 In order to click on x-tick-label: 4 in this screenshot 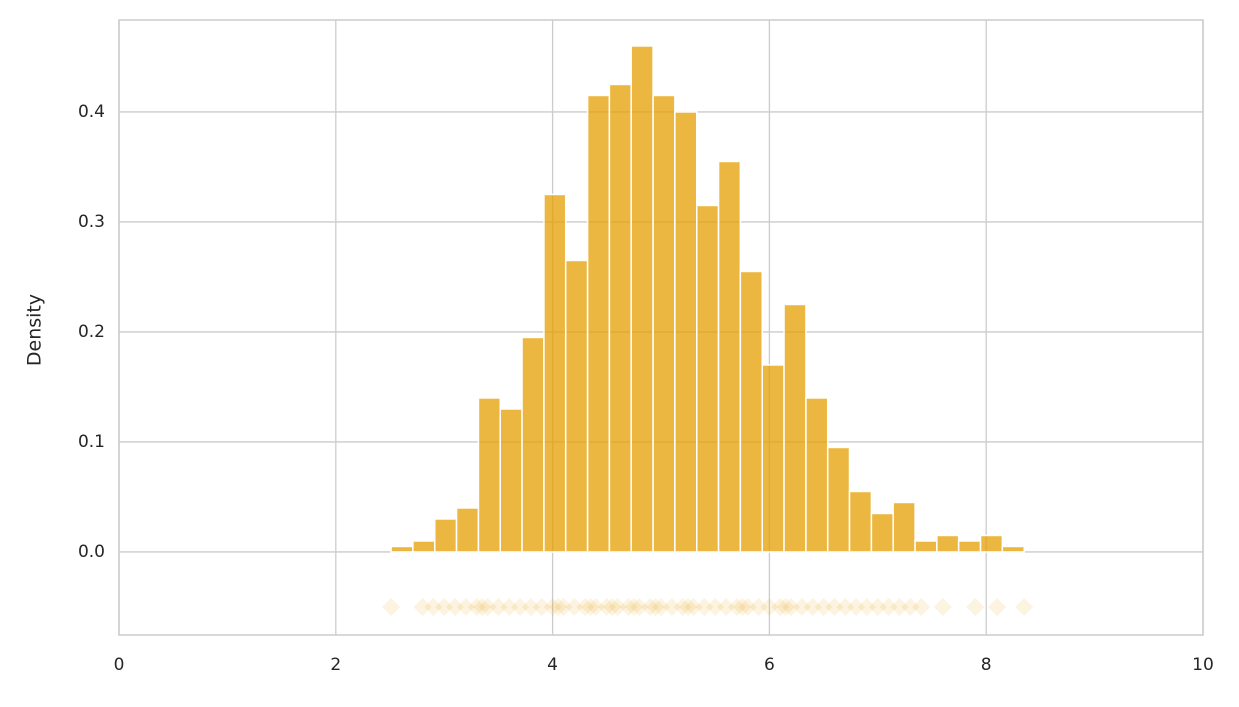, I will do `click(552, 665)`.